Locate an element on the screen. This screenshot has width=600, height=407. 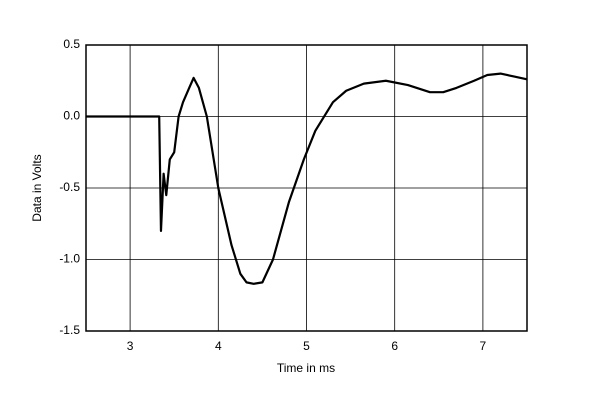
x-tick-label: 3 is located at coordinates (130, 346).